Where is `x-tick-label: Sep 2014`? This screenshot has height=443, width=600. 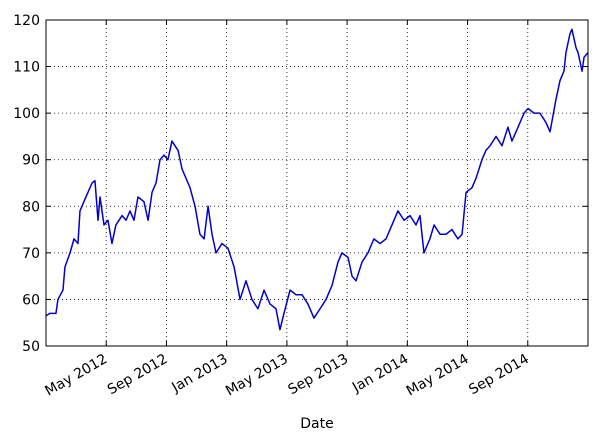
x-tick-label: Sep 2014 is located at coordinates (499, 374).